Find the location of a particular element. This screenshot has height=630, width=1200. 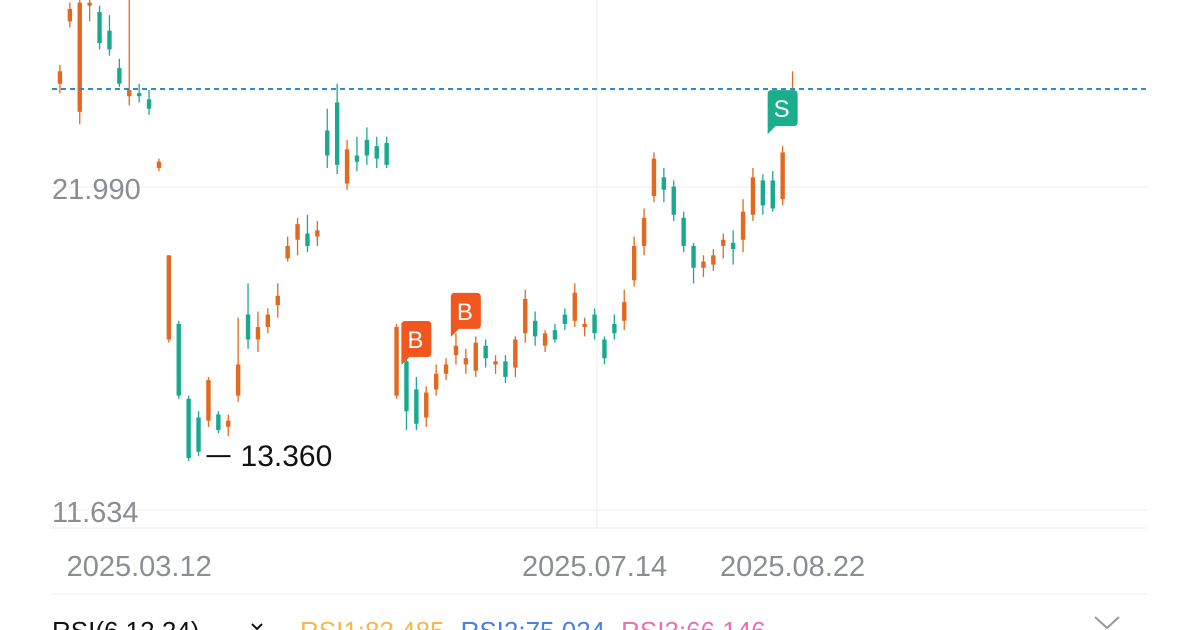

signal-marker: S is located at coordinates (782, 112).